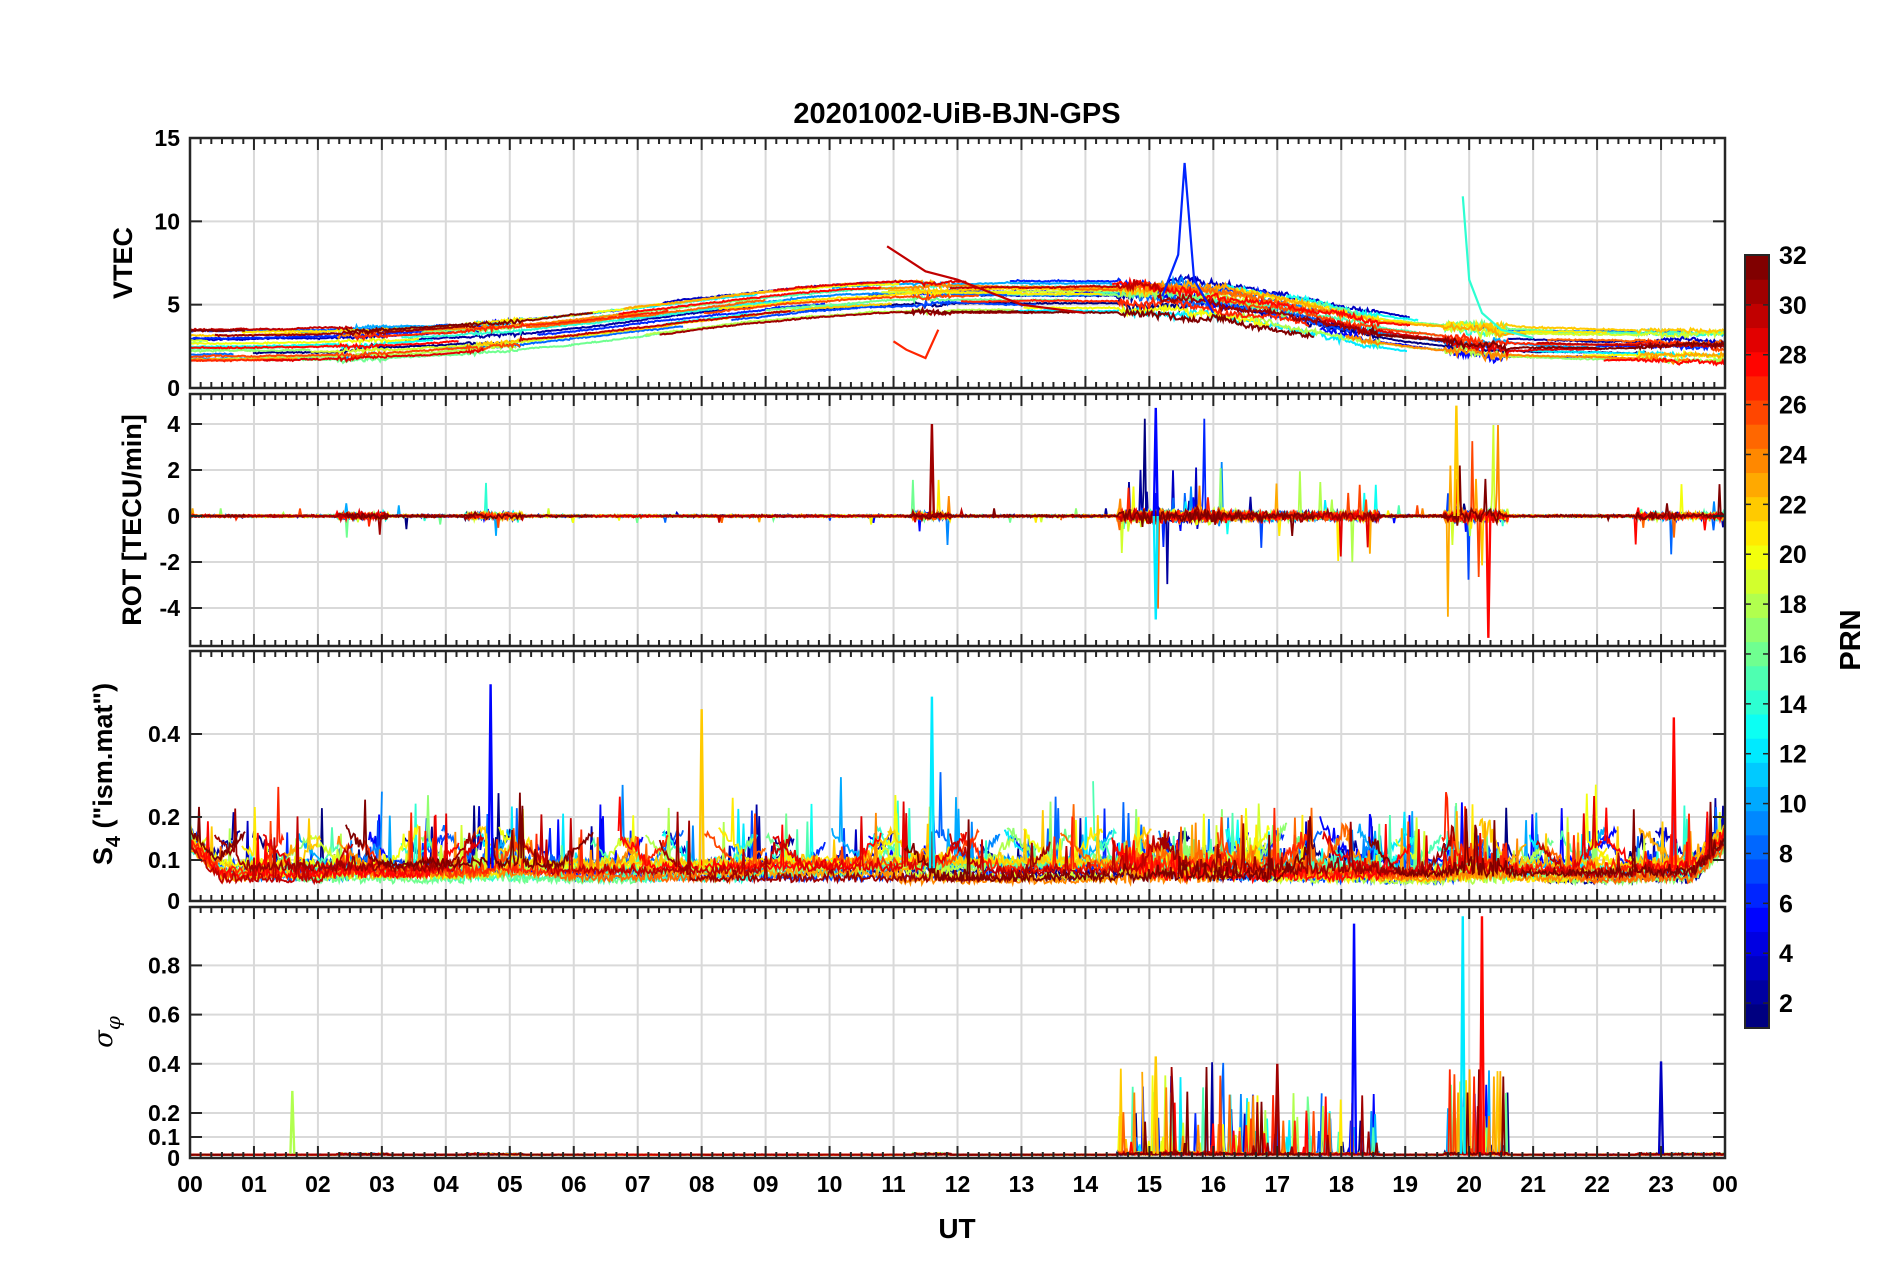  I want to click on colorbar-tick-label: 28, so click(1793, 356).